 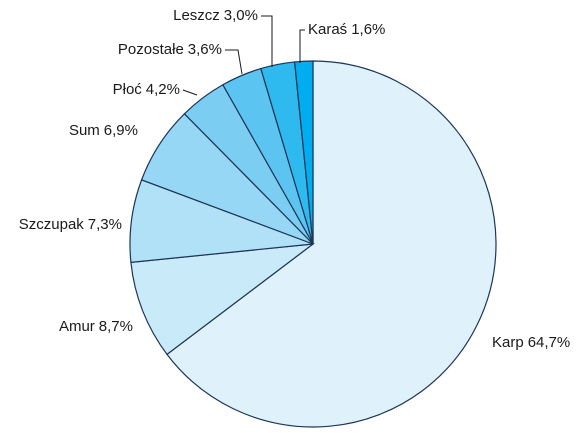 I want to click on slice-label: Leszcz 3,0%, so click(x=215, y=15).